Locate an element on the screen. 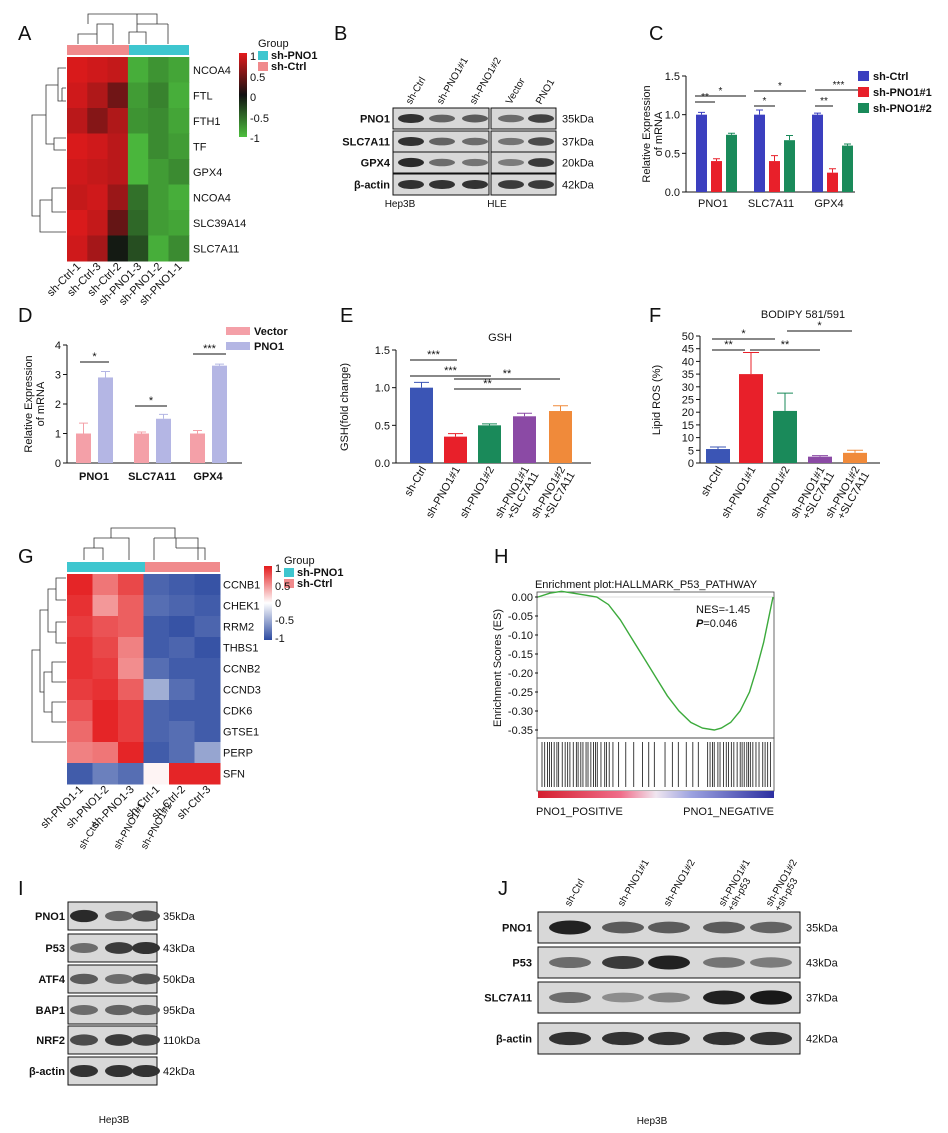 The height and width of the screenshot is (1133, 948). cell-line-hle: HLE is located at coordinates (497, 204).